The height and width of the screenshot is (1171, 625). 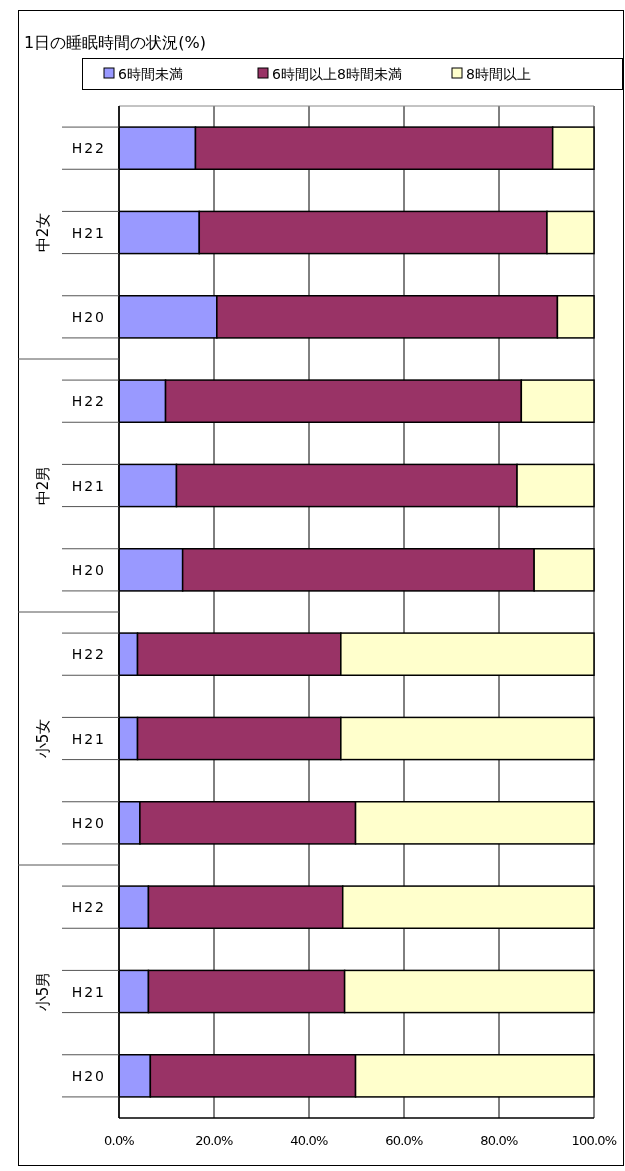 I want to click on x-tick-label: 20.0%, so click(x=214, y=1140).